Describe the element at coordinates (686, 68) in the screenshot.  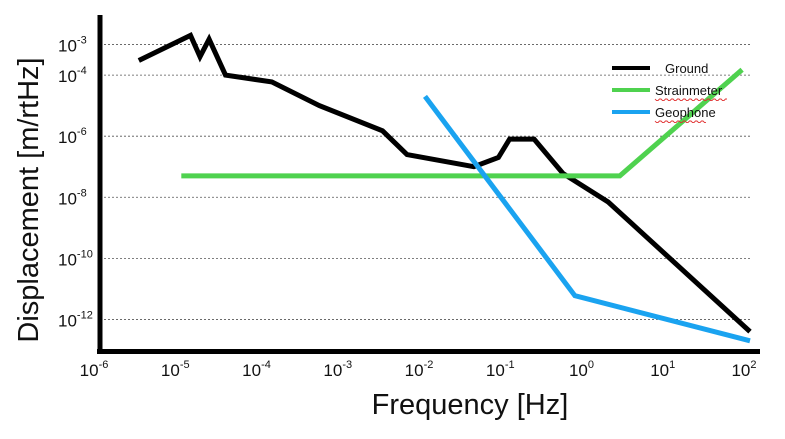
I see `legend-label-ground: Ground` at that location.